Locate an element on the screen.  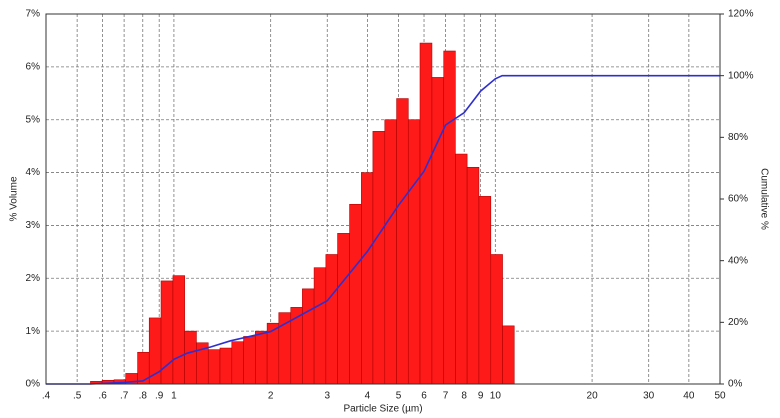
x-axis-title: Particle Size (µm) is located at coordinates (382, 409).